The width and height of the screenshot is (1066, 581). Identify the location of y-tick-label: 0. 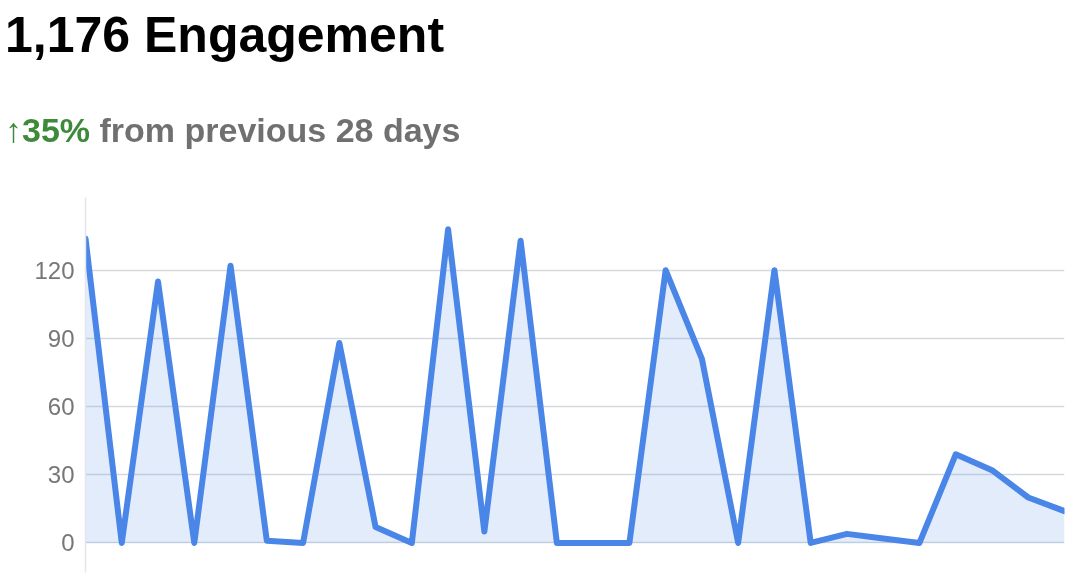
(68, 543).